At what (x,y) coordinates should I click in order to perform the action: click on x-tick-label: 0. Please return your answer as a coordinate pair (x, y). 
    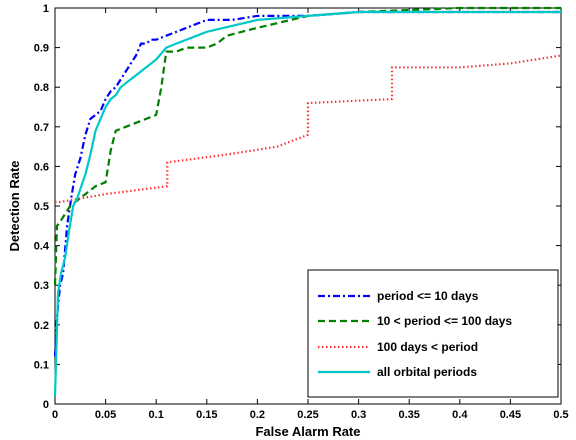
    Looking at the image, I should click on (55, 415).